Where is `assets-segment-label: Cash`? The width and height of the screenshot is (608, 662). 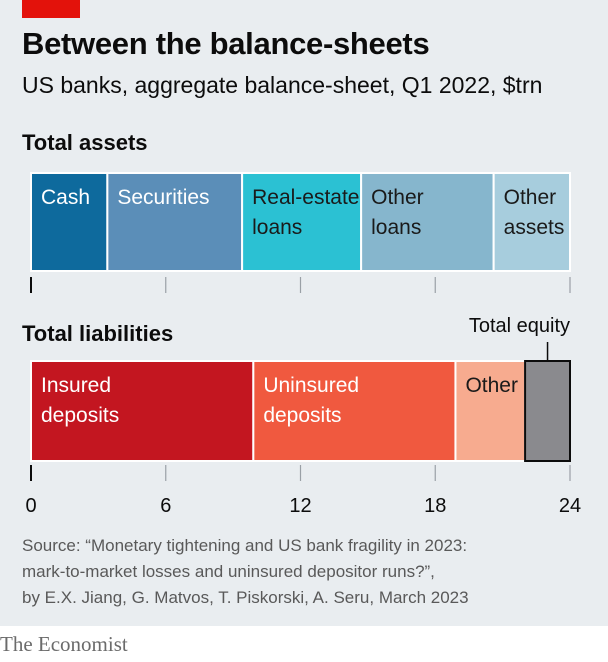 assets-segment-label: Cash is located at coordinates (65, 197).